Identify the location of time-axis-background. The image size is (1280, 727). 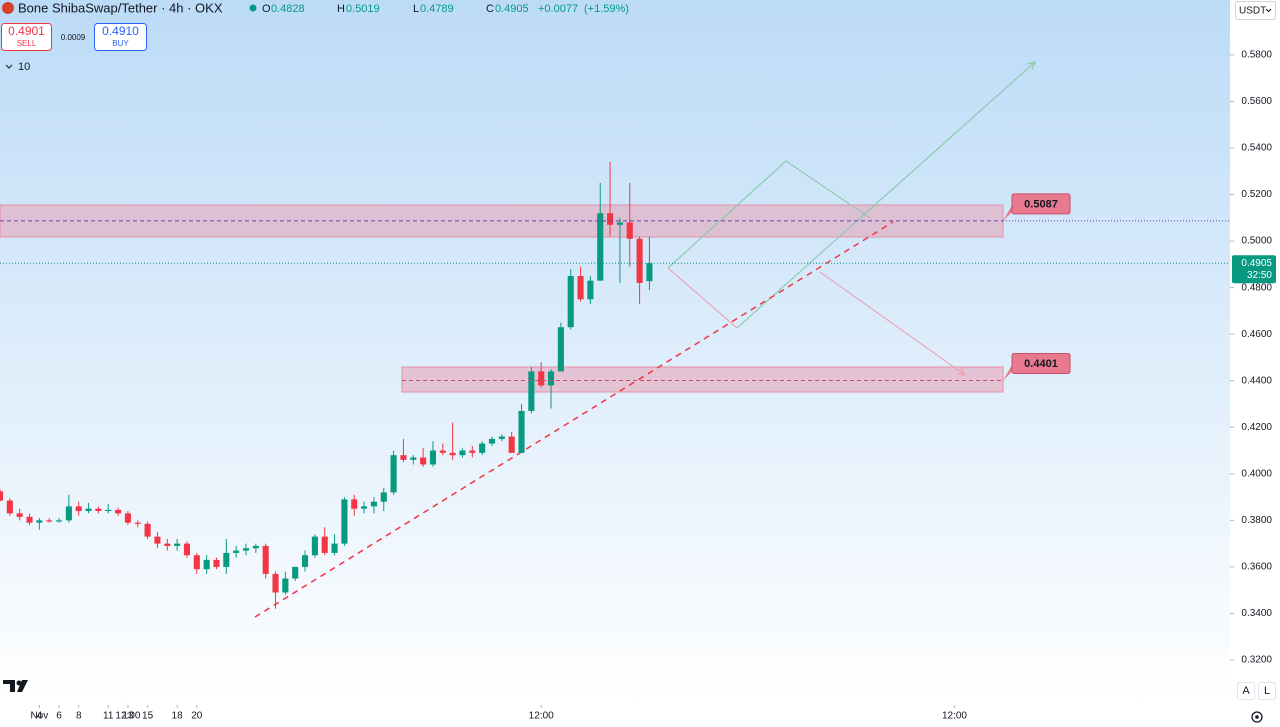
(615, 716).